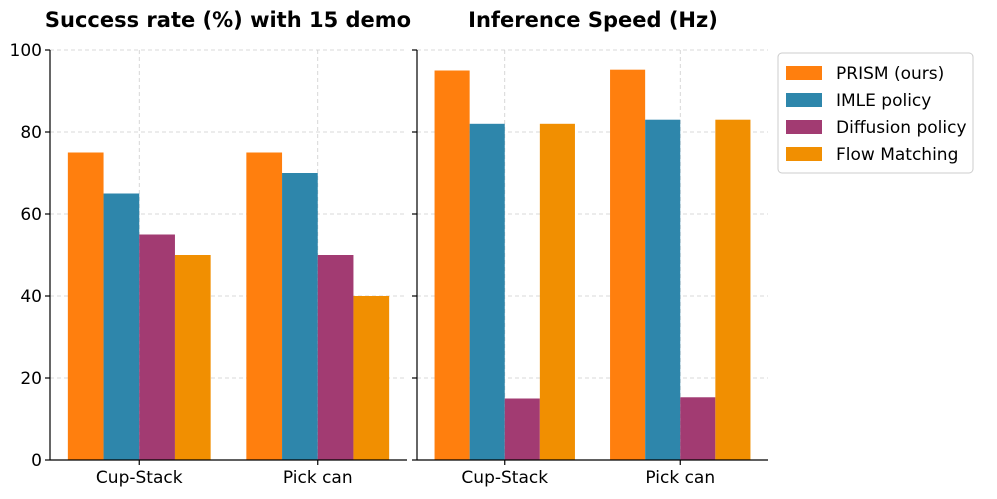  Describe the element at coordinates (31, 133) in the screenshot. I see `y-tick-label: 80` at that location.